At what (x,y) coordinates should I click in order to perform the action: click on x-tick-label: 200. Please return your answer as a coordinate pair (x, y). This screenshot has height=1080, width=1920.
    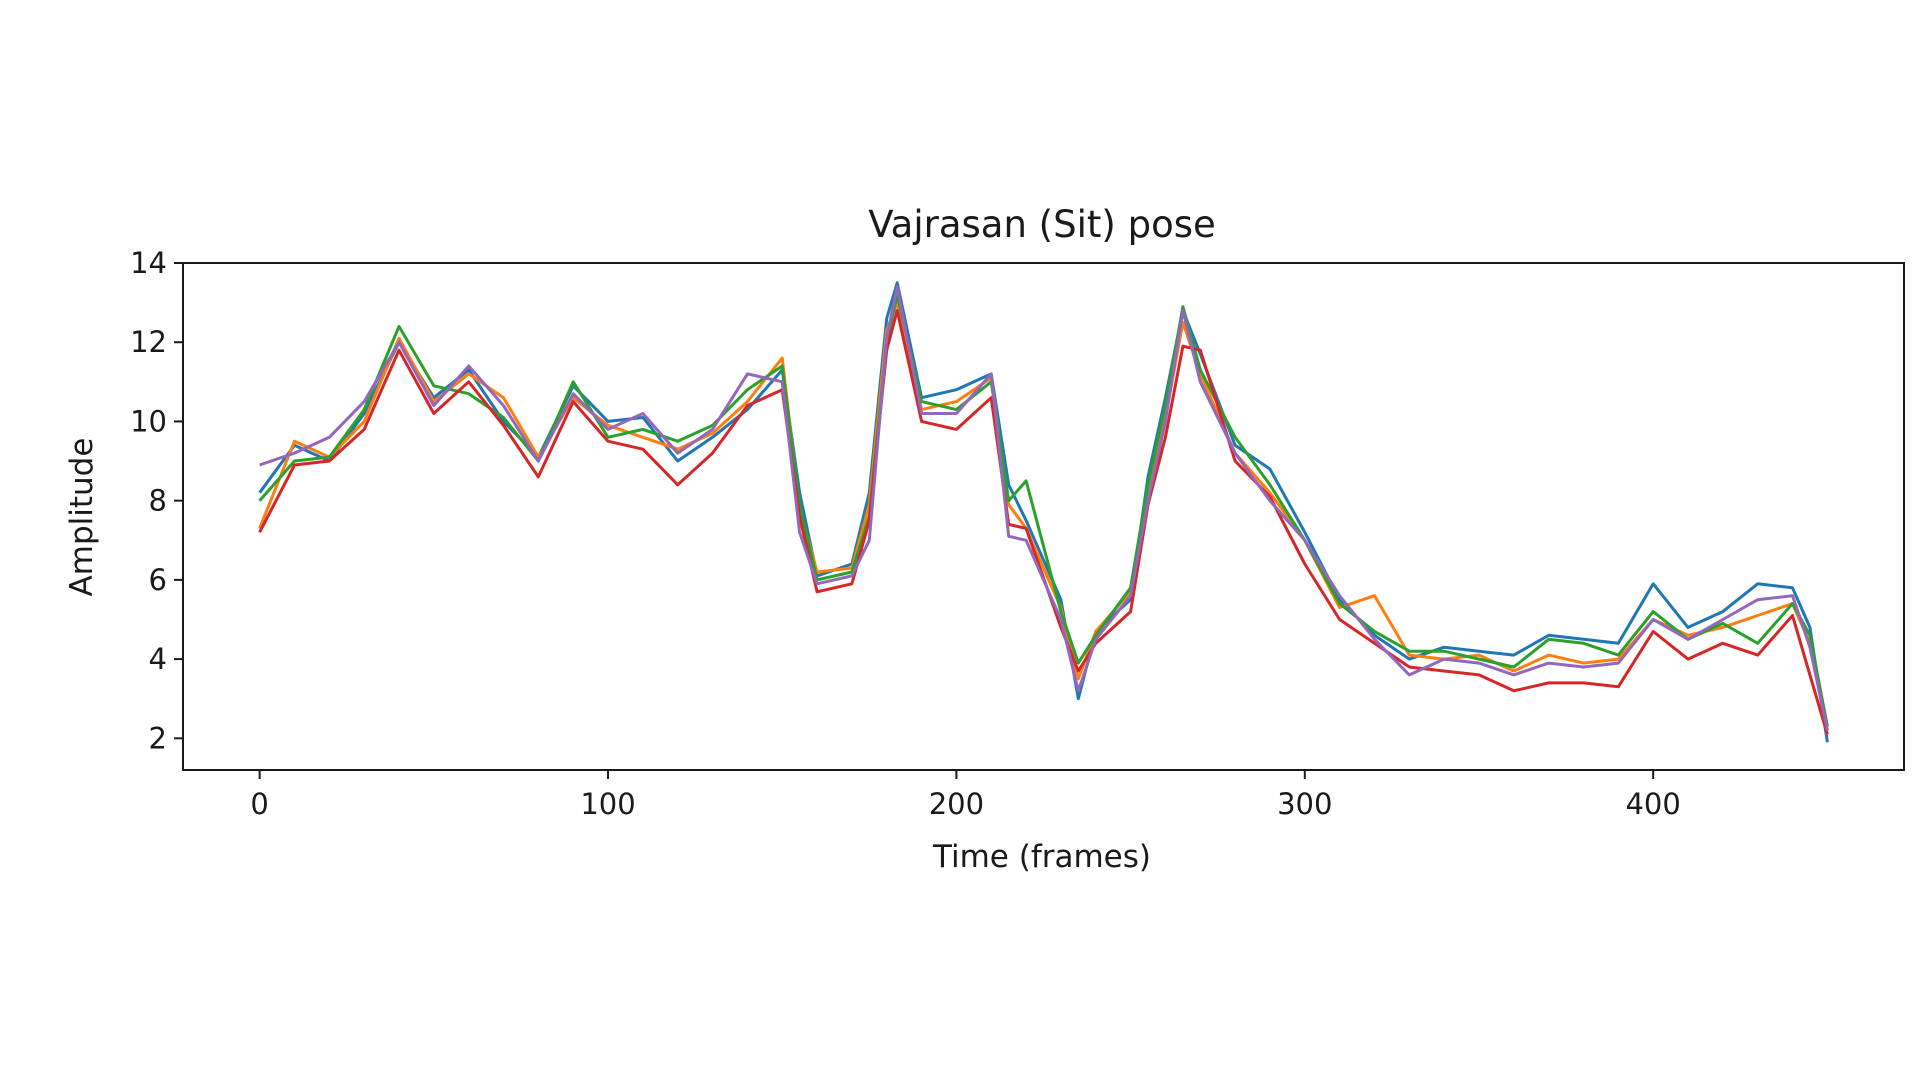
    Looking at the image, I should click on (956, 804).